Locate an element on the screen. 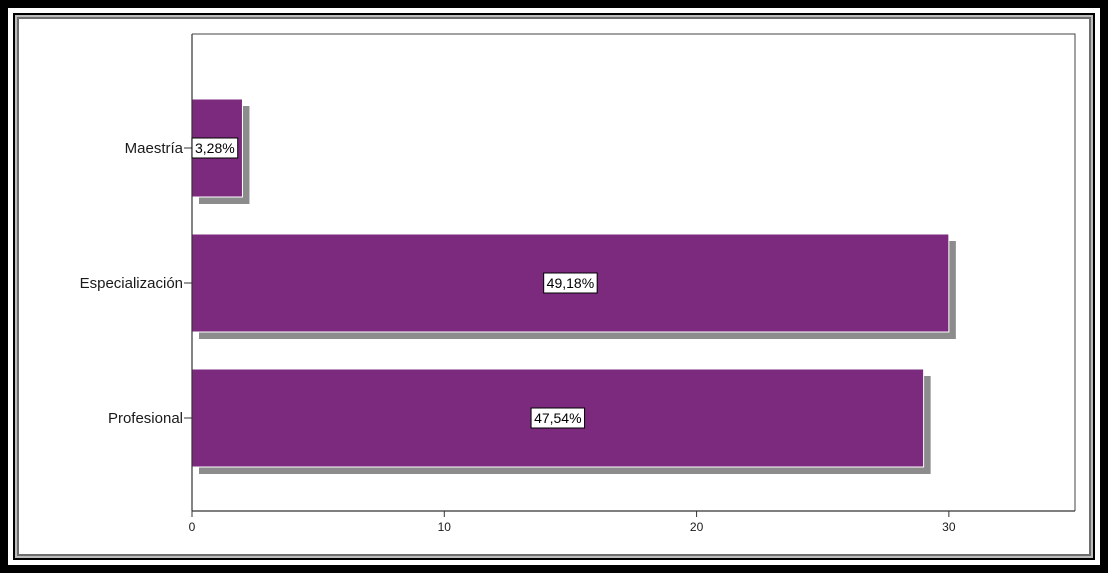  data-label-maestria: 3,28% is located at coordinates (215, 148).